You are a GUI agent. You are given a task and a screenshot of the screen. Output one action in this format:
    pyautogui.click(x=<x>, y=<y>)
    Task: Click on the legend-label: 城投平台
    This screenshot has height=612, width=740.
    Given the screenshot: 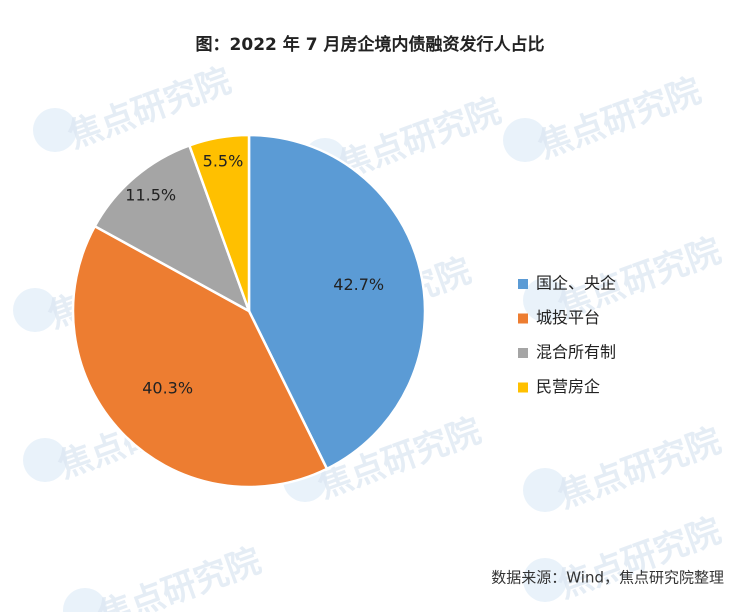 What is the action you would take?
    pyautogui.click(x=568, y=317)
    